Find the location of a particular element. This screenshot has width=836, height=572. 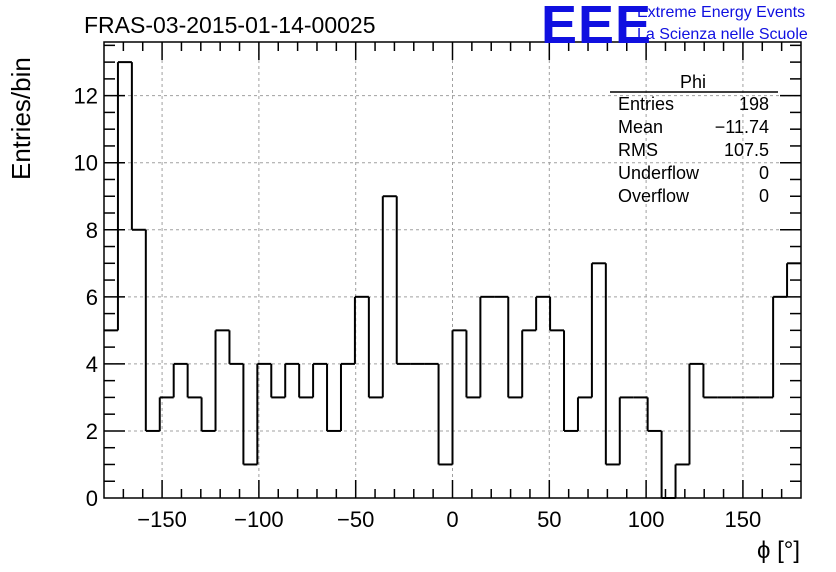

y-tick-label: 0 is located at coordinates (92, 498).